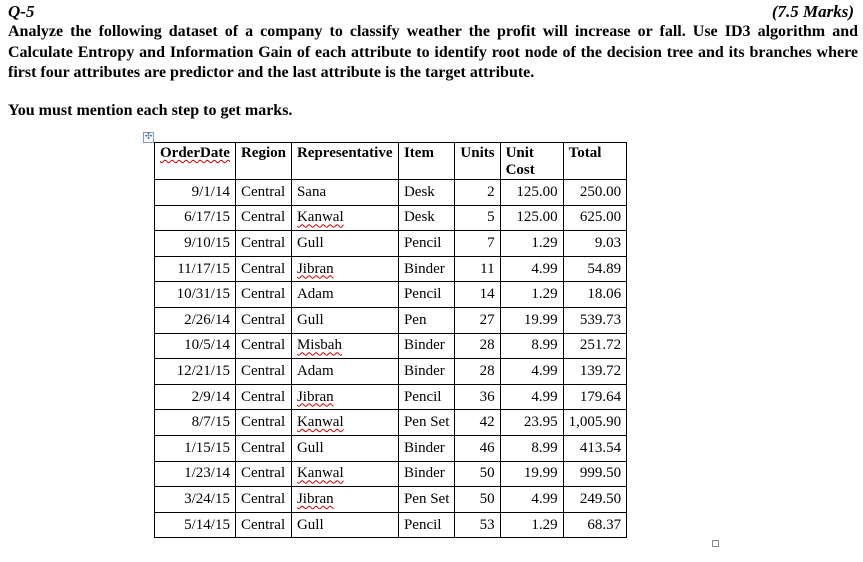 The image size is (863, 562). What do you see at coordinates (595, 422) in the screenshot?
I see `table-cell: 1,005.90` at bounding box center [595, 422].